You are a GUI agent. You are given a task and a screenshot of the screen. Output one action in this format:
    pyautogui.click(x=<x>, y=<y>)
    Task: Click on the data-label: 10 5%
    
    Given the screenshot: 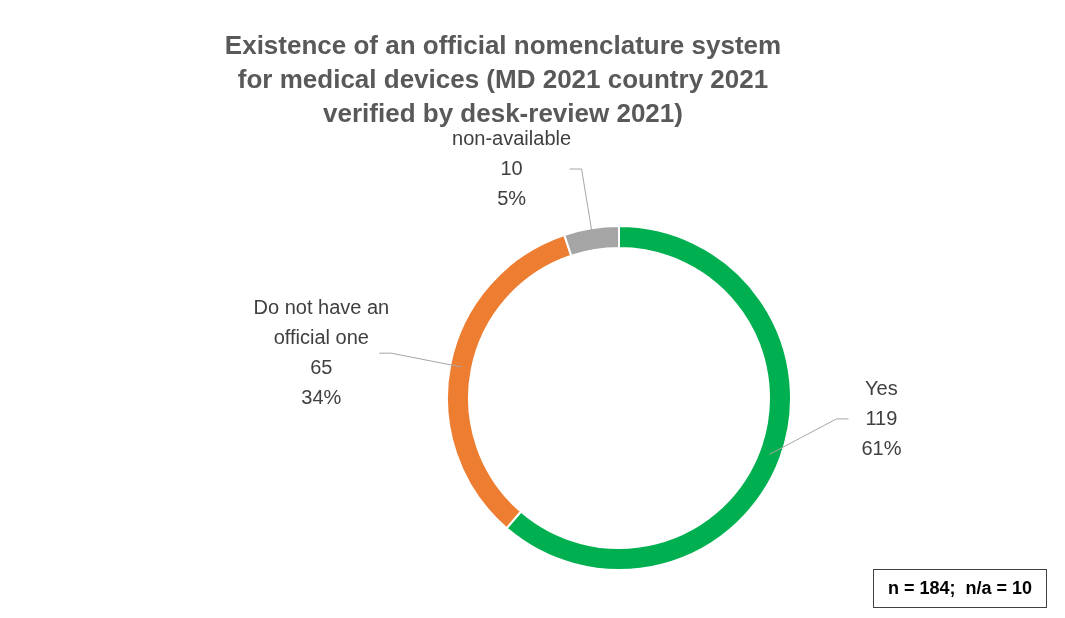 What is the action you would take?
    pyautogui.click(x=512, y=183)
    